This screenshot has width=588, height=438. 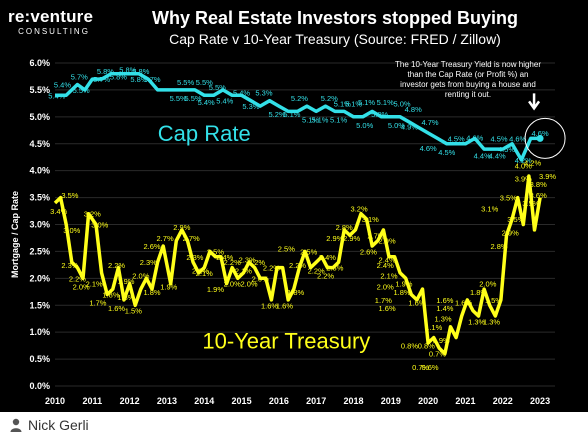 What do you see at coordinates (39, 117) in the screenshot?
I see `y-tick-label: 5.0%` at bounding box center [39, 117].